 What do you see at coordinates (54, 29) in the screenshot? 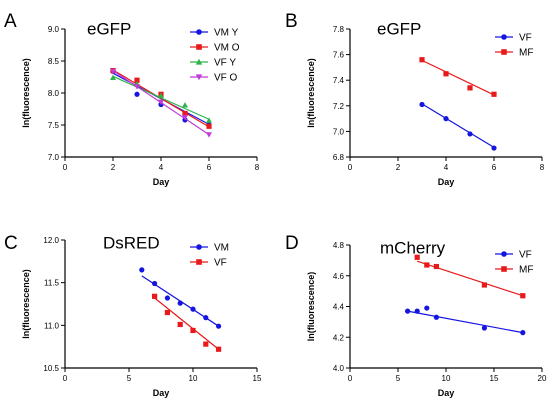
I see `y-tick-label: 9.0` at bounding box center [54, 29].